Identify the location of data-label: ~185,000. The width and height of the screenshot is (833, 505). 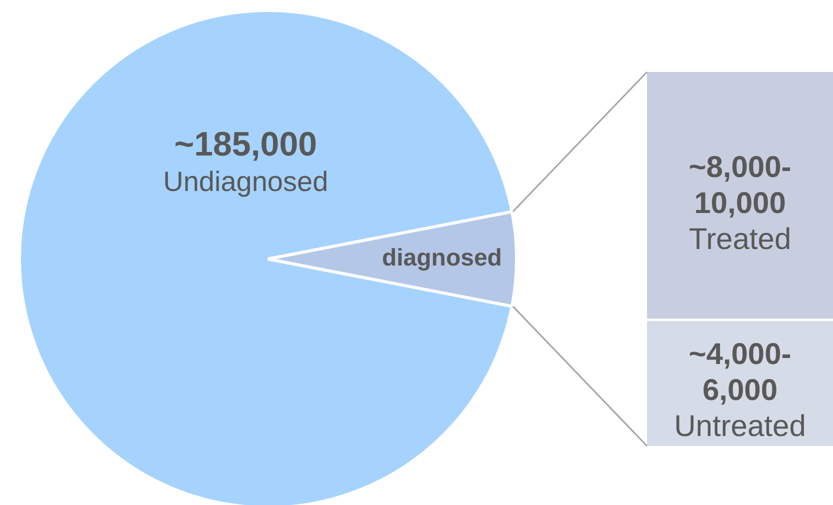
(246, 144).